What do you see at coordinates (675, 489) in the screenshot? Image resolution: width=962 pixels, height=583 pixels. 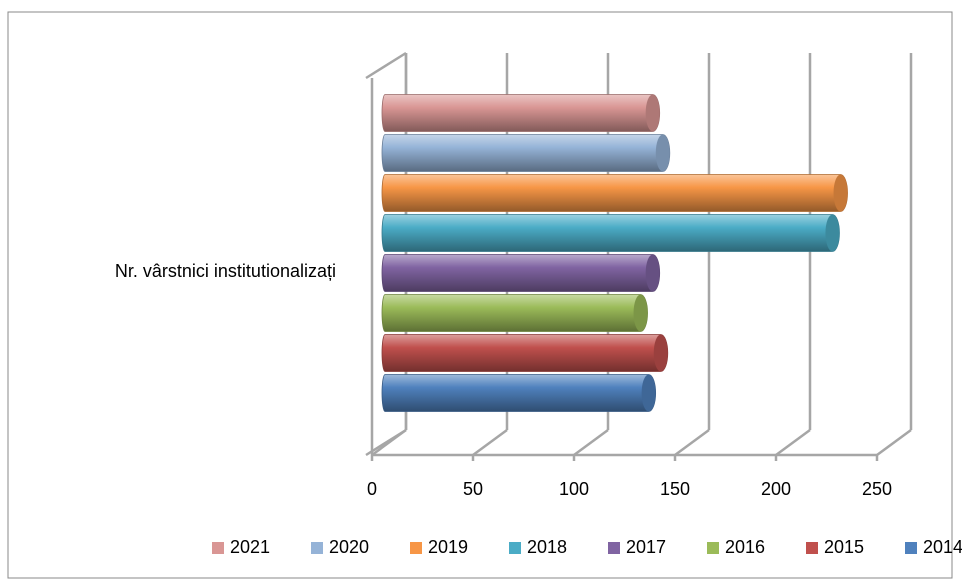 I see `x-tick-label: 150` at bounding box center [675, 489].